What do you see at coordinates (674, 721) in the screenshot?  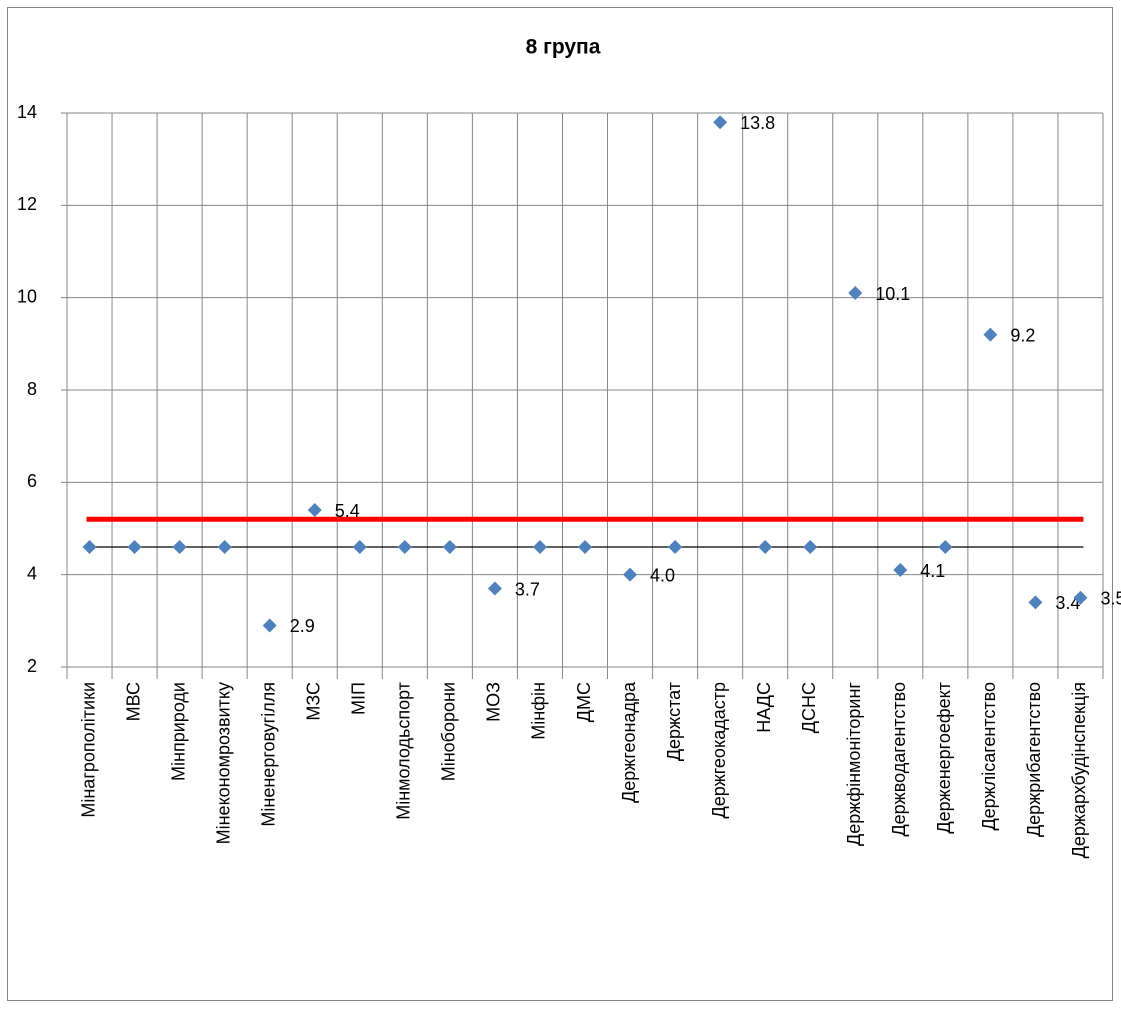 I see `x-tick-label: Держстат` at bounding box center [674, 721].